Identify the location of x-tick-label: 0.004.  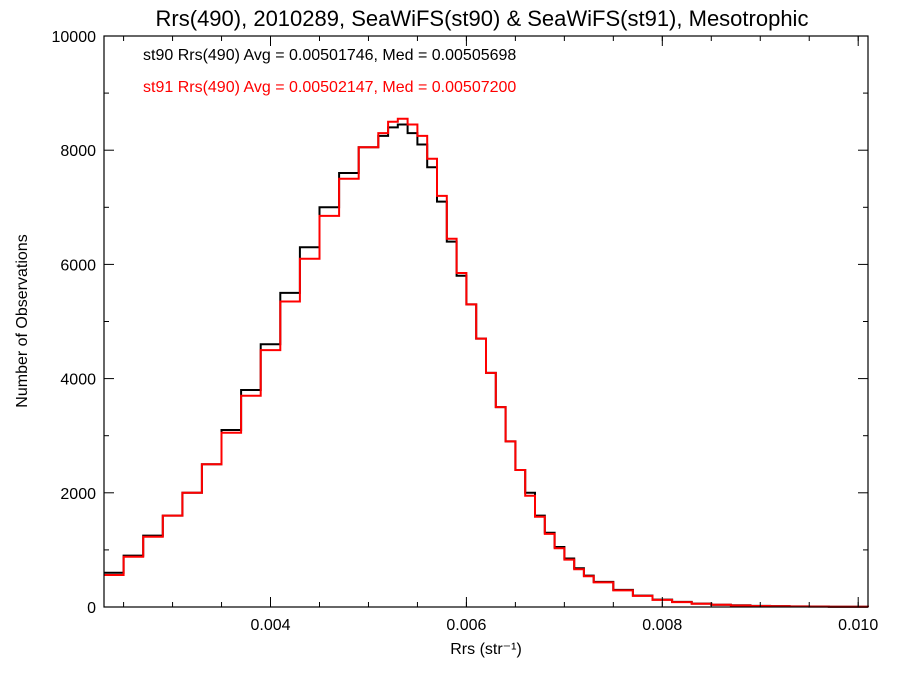
(270, 625).